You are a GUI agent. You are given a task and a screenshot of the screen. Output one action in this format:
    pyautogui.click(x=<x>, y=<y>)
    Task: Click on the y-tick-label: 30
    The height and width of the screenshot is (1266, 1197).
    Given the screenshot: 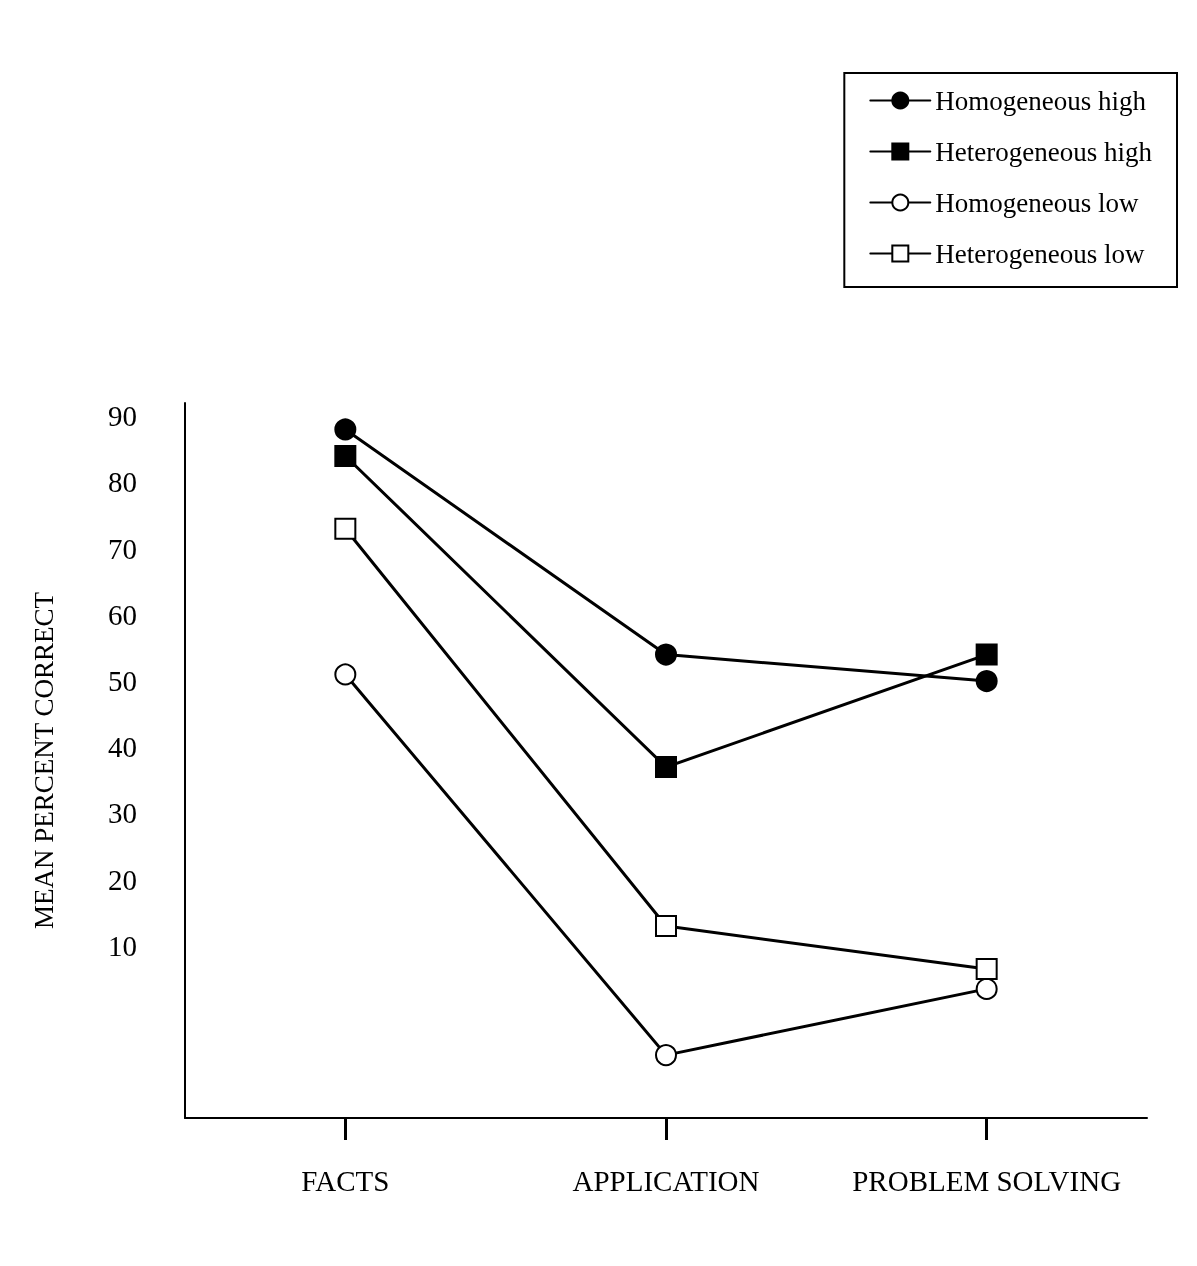 What is the action you would take?
    pyautogui.click(x=122, y=813)
    